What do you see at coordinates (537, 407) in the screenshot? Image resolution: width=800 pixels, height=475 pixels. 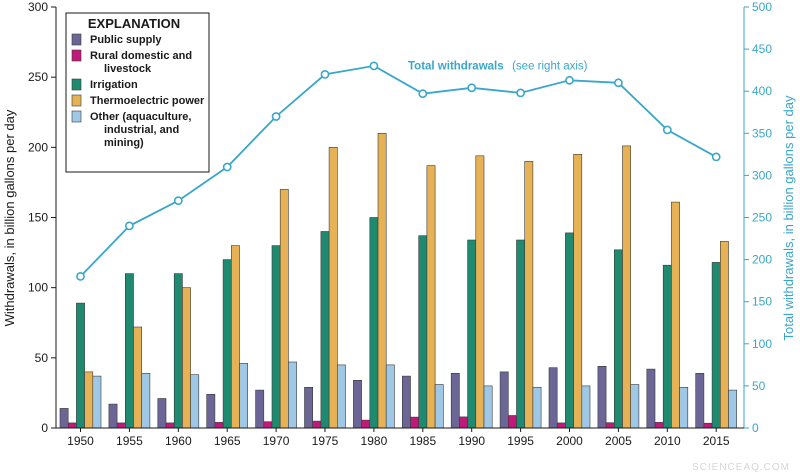 I see `bar-other-1995` at bounding box center [537, 407].